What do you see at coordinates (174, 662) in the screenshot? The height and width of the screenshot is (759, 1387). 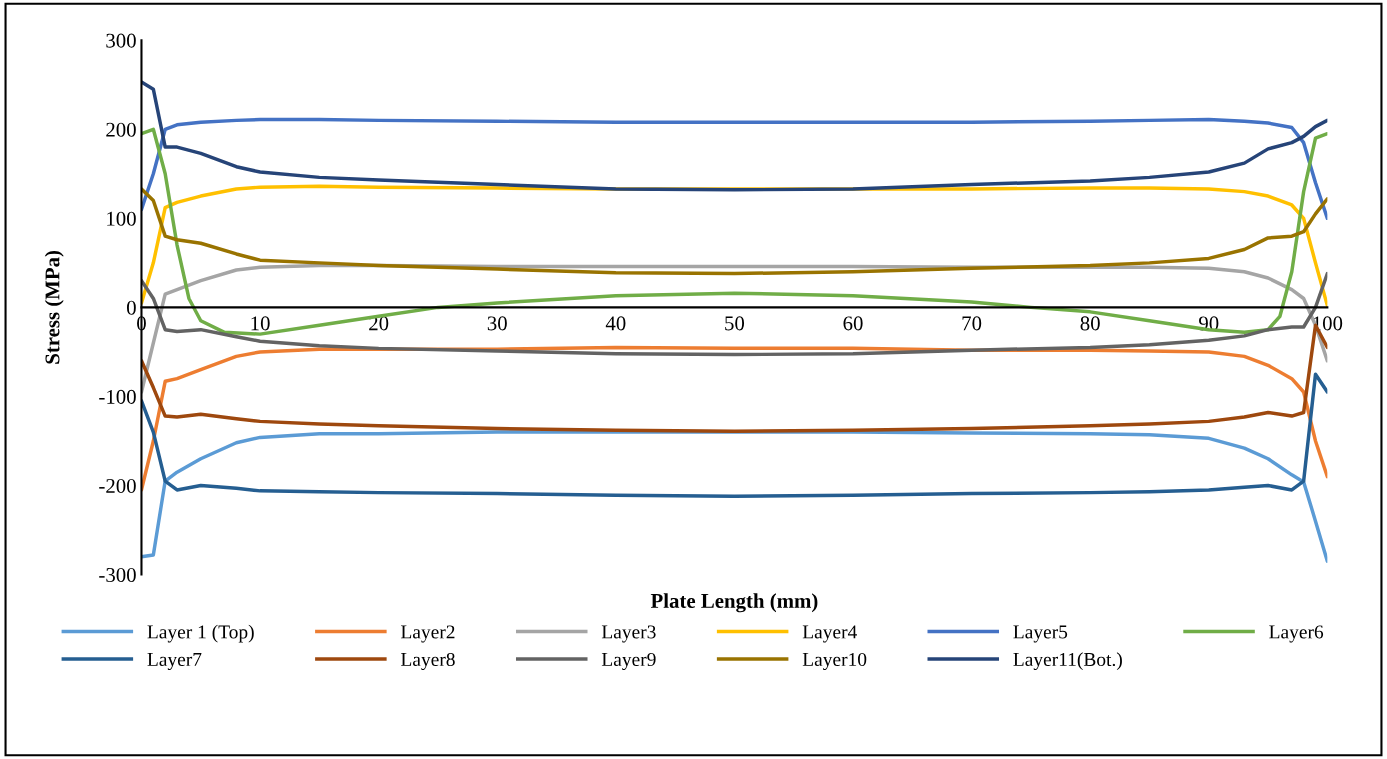 I see `legend-label: Layer7` at bounding box center [174, 662].